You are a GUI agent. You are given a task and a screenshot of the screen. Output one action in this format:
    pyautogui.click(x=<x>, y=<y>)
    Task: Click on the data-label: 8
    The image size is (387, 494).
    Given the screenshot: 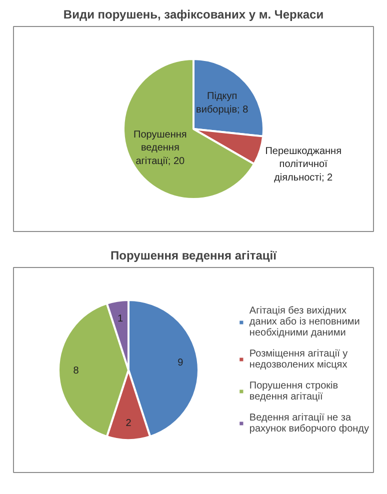 What is the action you would take?
    pyautogui.click(x=76, y=371)
    